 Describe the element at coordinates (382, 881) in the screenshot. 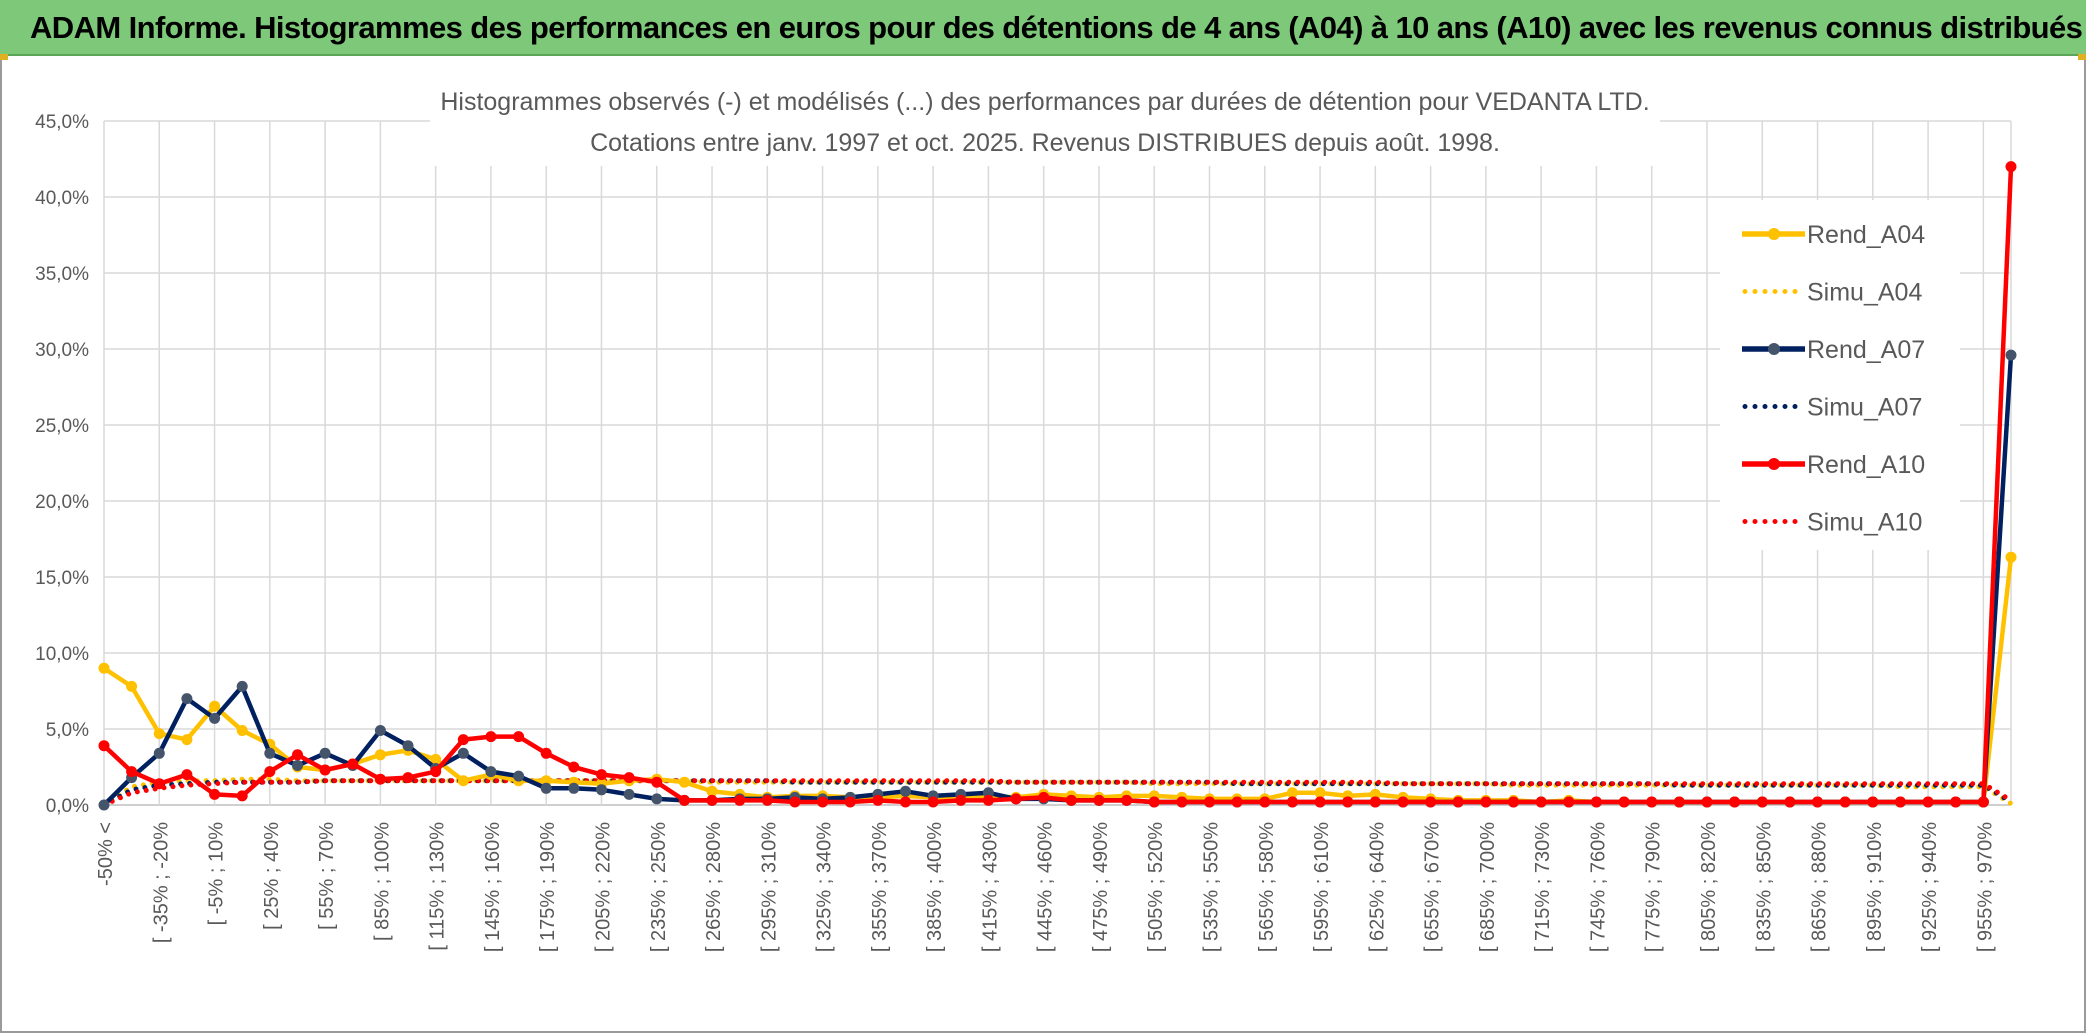

I see `x-tick-label: [ 85% ; 100%` at that location.